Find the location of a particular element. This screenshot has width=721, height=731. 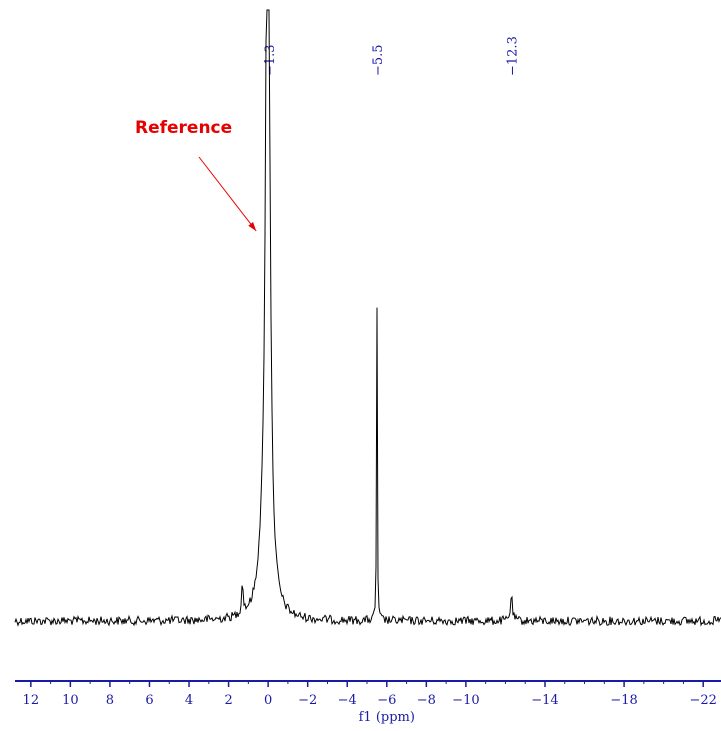

x-tick-label: 4 is located at coordinates (189, 700).